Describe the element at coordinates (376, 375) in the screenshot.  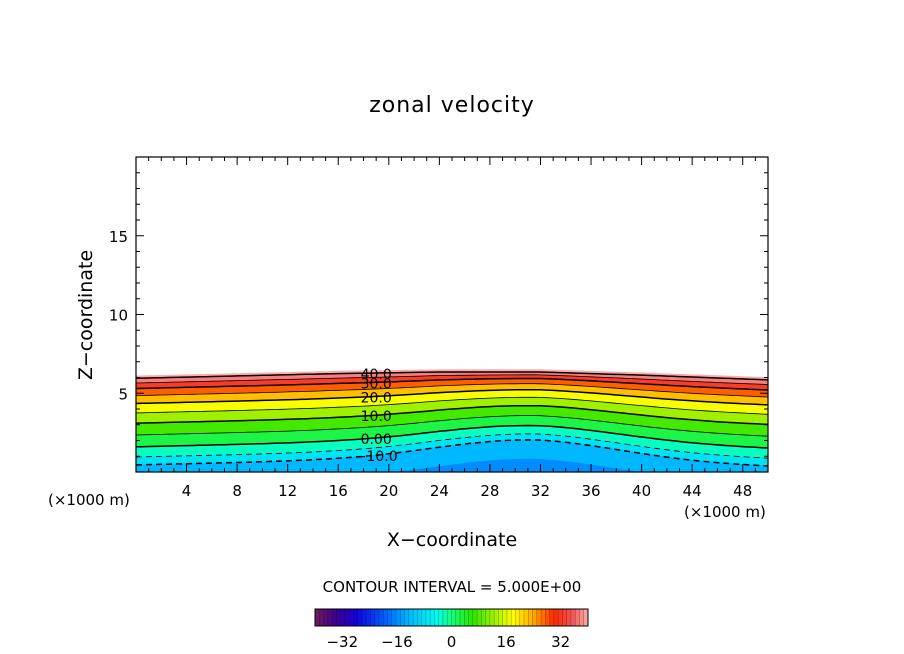
I see `contour-label: 40.0` at that location.